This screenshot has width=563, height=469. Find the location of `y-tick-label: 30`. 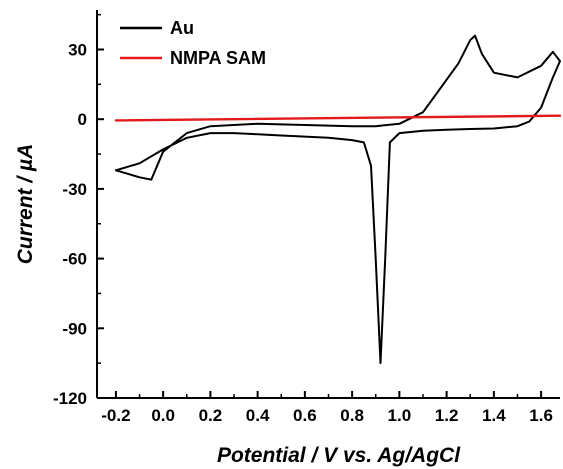

y-tick-label: 30 is located at coordinates (77, 49).